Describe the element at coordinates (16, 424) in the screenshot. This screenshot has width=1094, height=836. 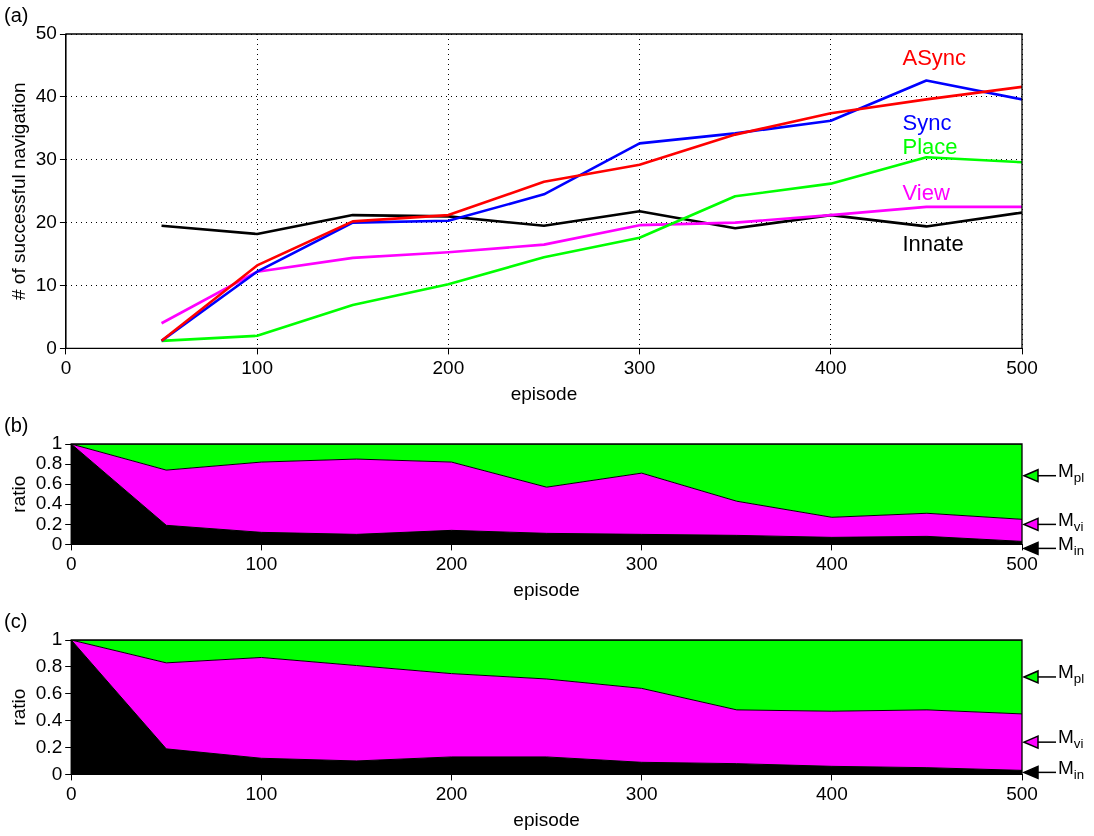
I see `chart-title: (b)` at that location.